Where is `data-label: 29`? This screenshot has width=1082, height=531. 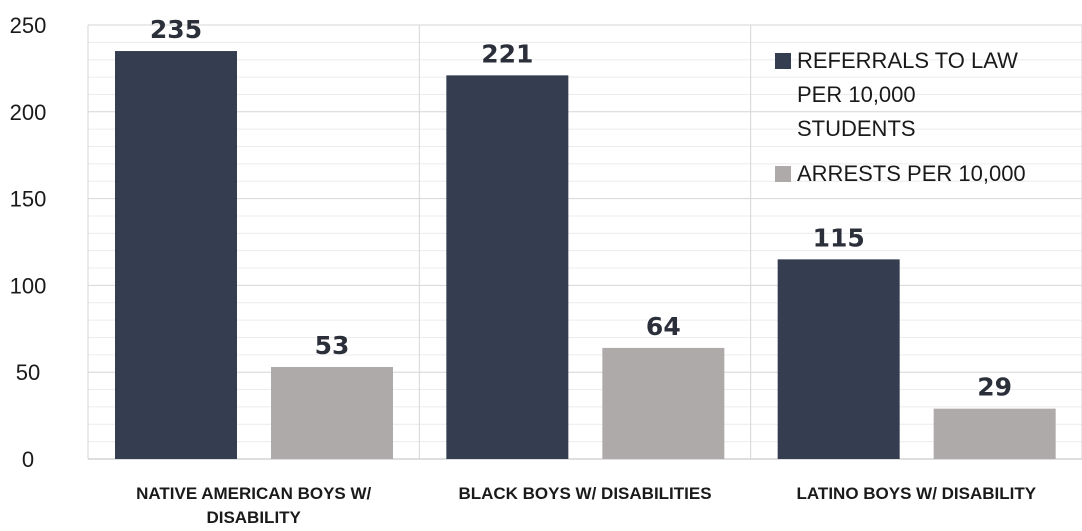
data-label: 29 is located at coordinates (994, 387).